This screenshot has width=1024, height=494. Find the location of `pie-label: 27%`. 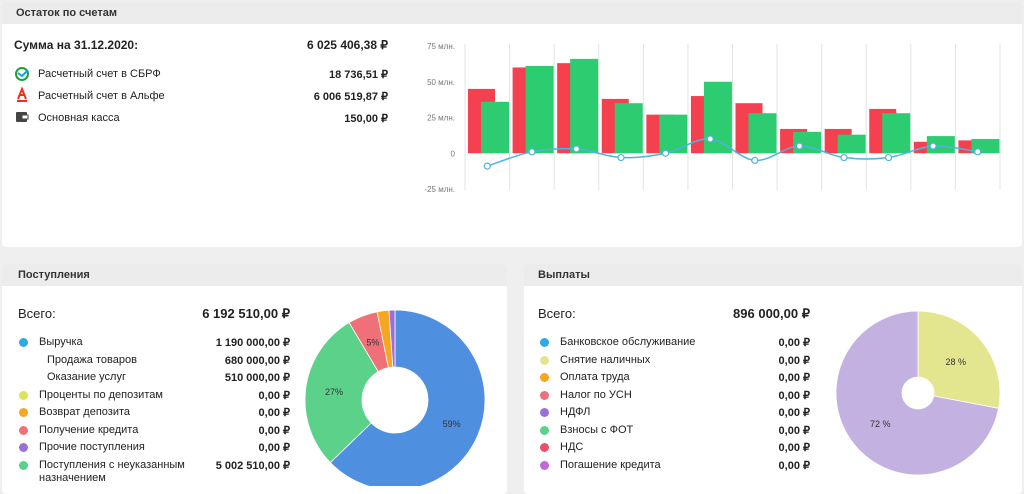

pie-label: 27% is located at coordinates (334, 392).